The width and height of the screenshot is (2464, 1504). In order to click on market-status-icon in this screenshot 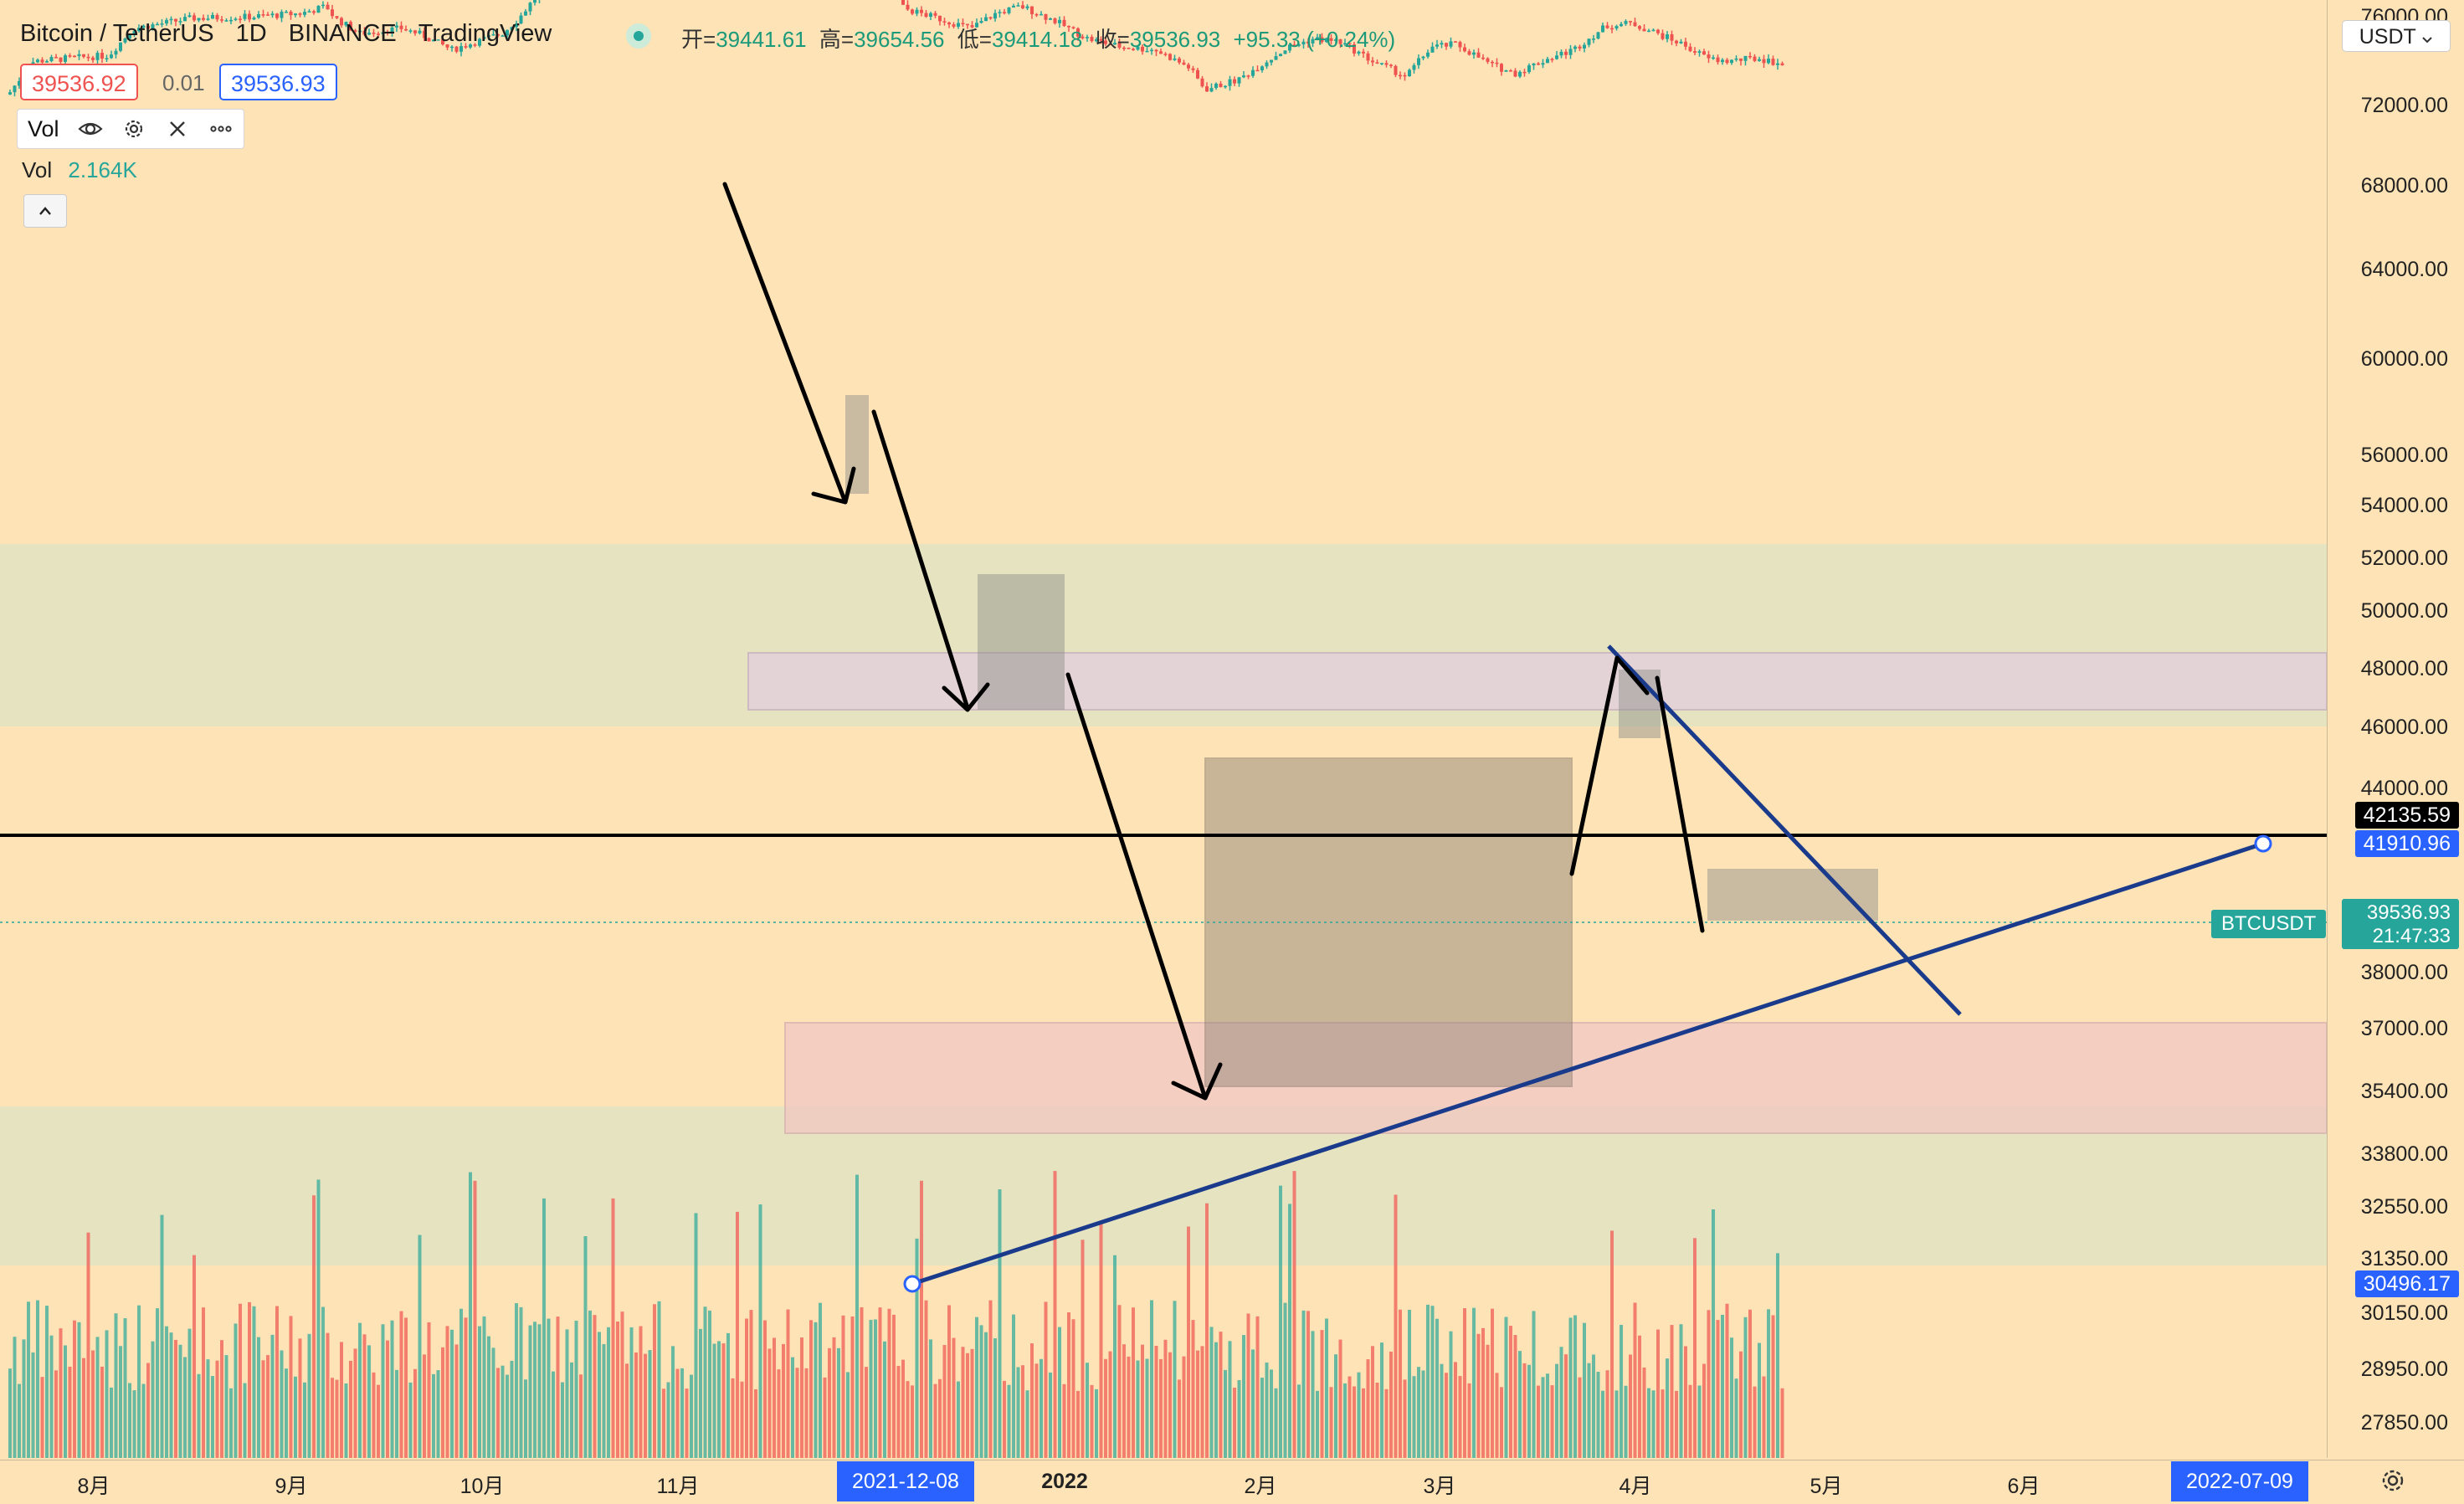, I will do `click(638, 36)`.